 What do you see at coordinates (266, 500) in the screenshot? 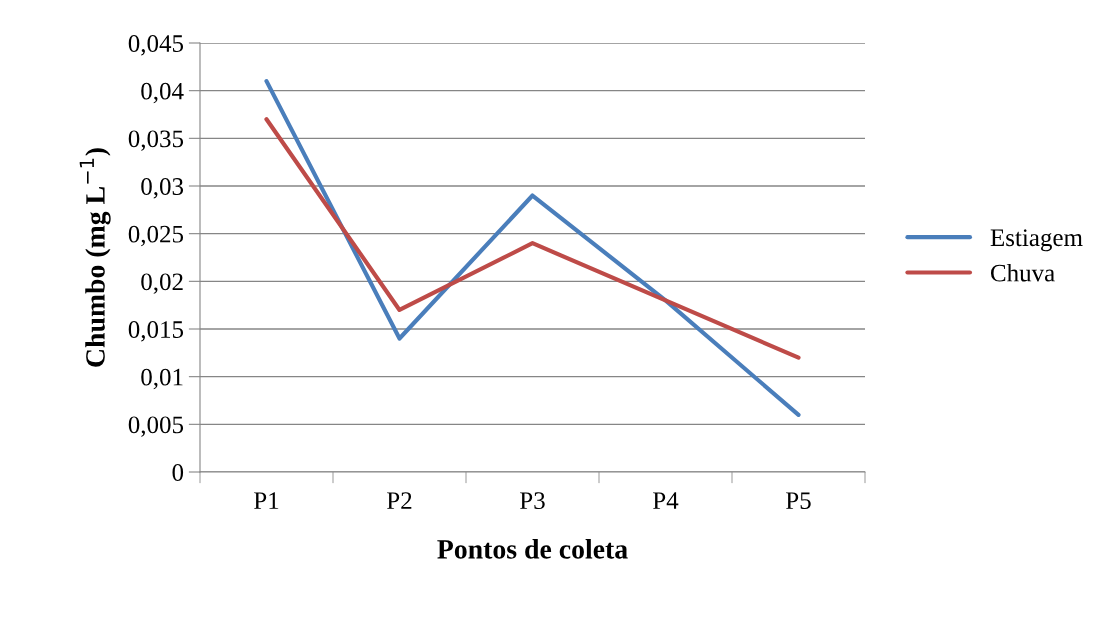
I see `x-tick-label: P1` at bounding box center [266, 500].